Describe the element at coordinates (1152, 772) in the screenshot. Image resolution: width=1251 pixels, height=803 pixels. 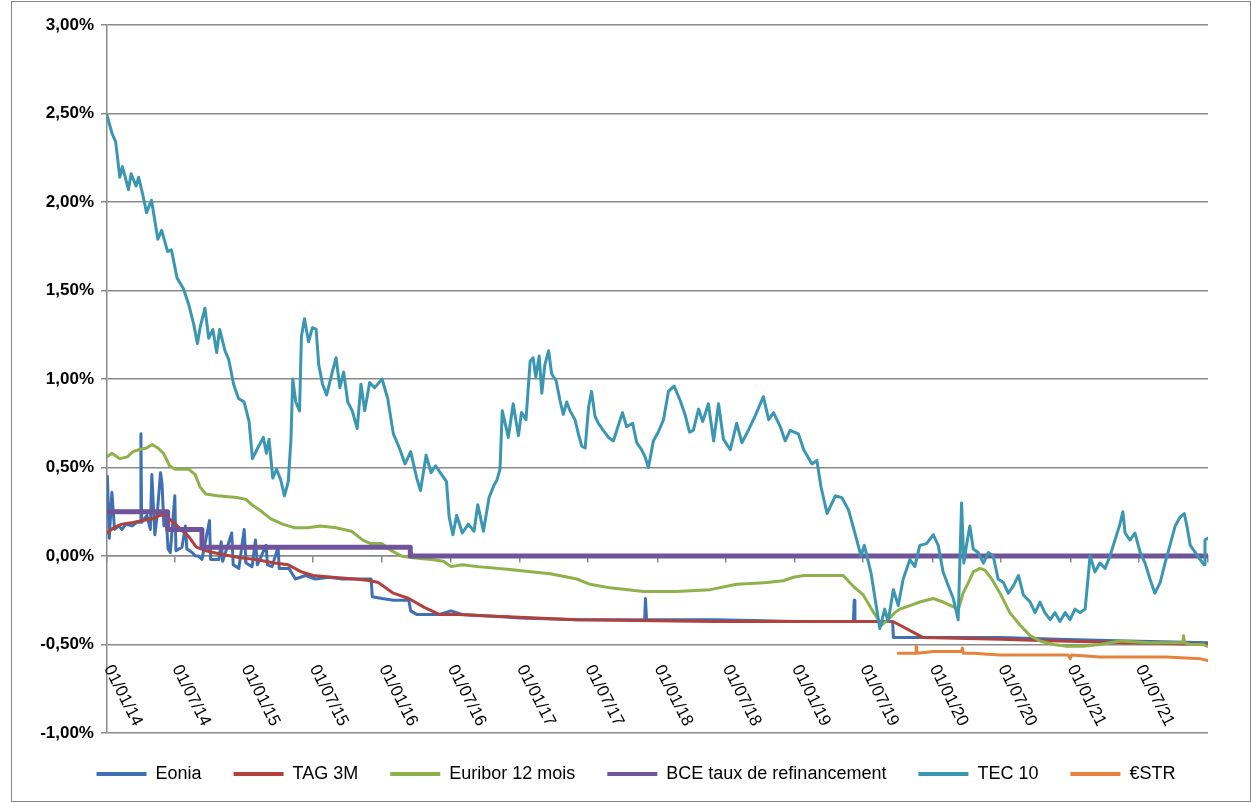
I see `legend-label: €STR` at that location.